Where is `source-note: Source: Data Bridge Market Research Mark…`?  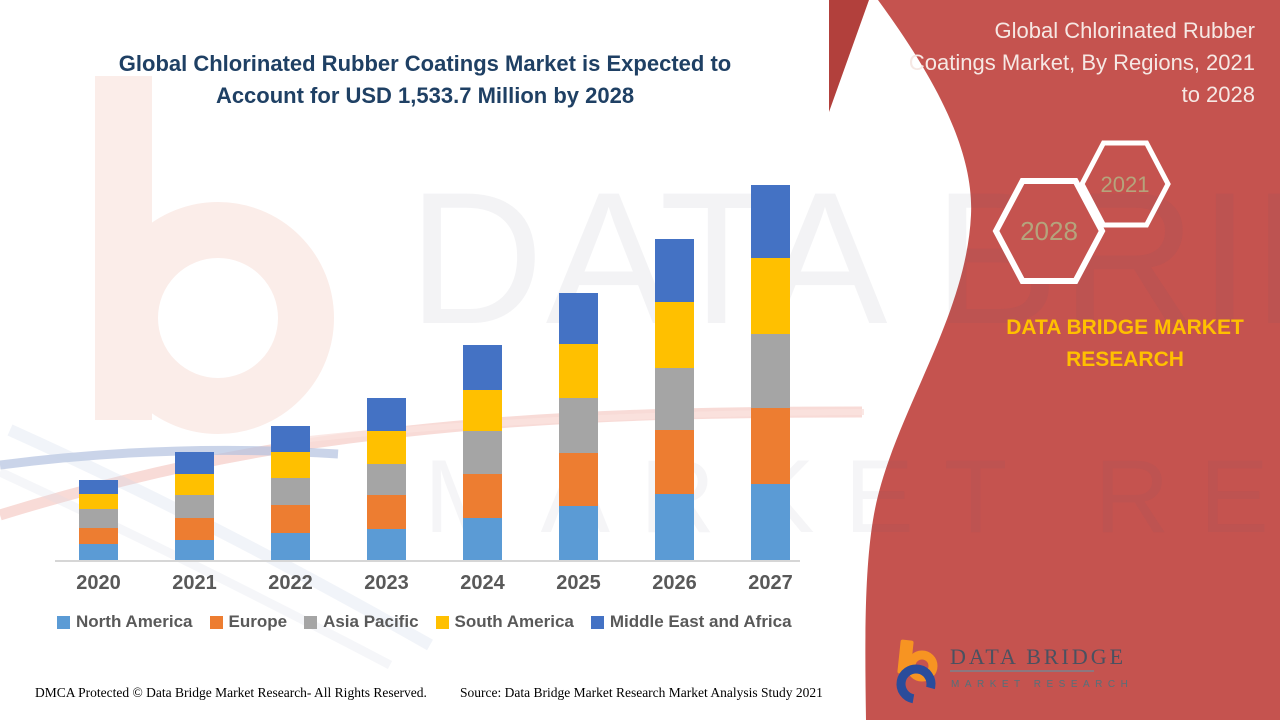
source-note: Source: Data Bridge Market Research Mark… is located at coordinates (641, 692).